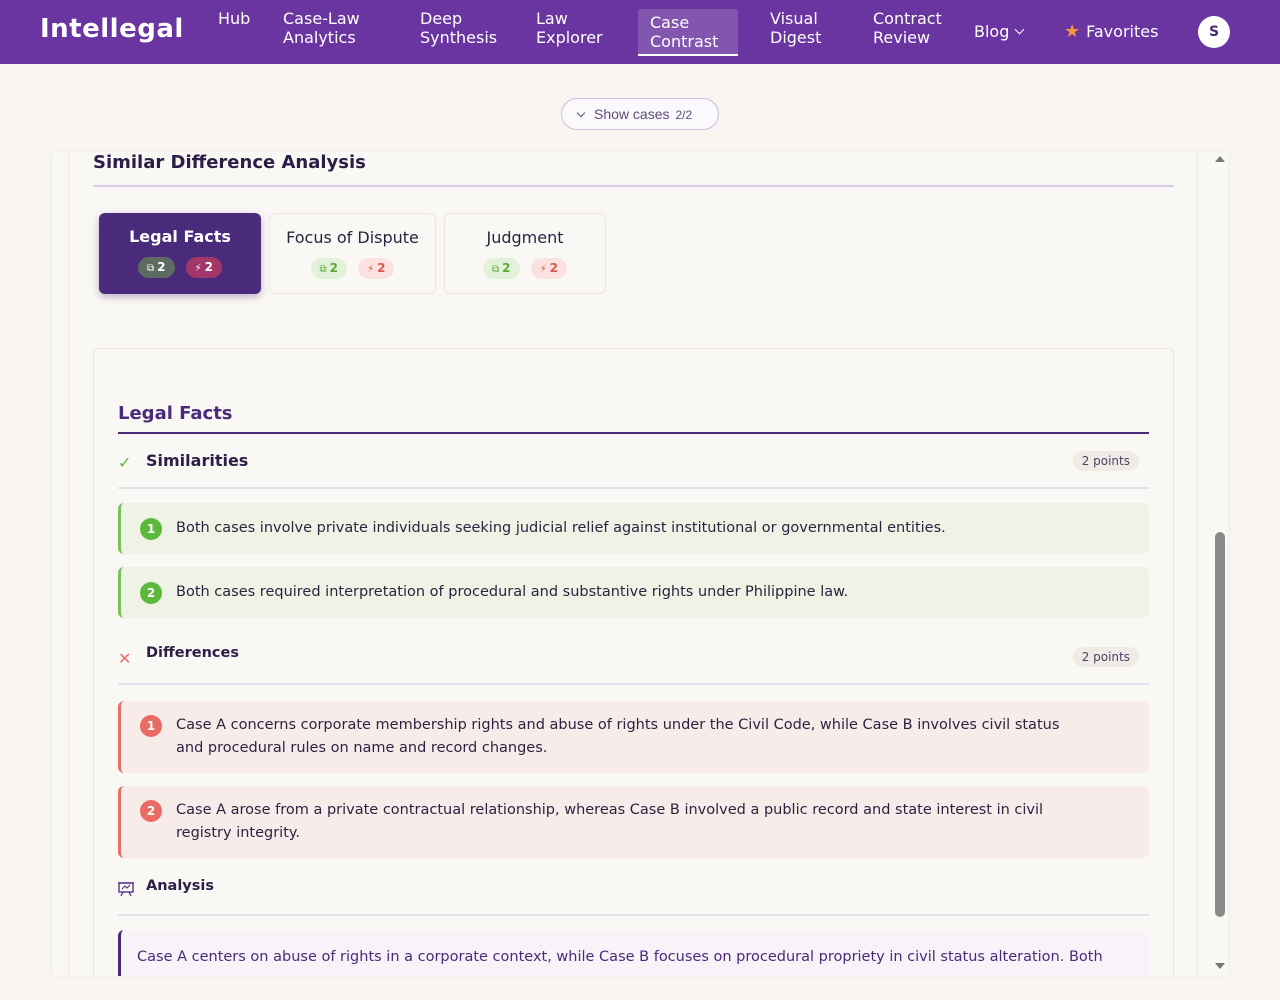 This screenshot has height=1000, width=1280. I want to click on star-icon: ★, so click(1072, 31).